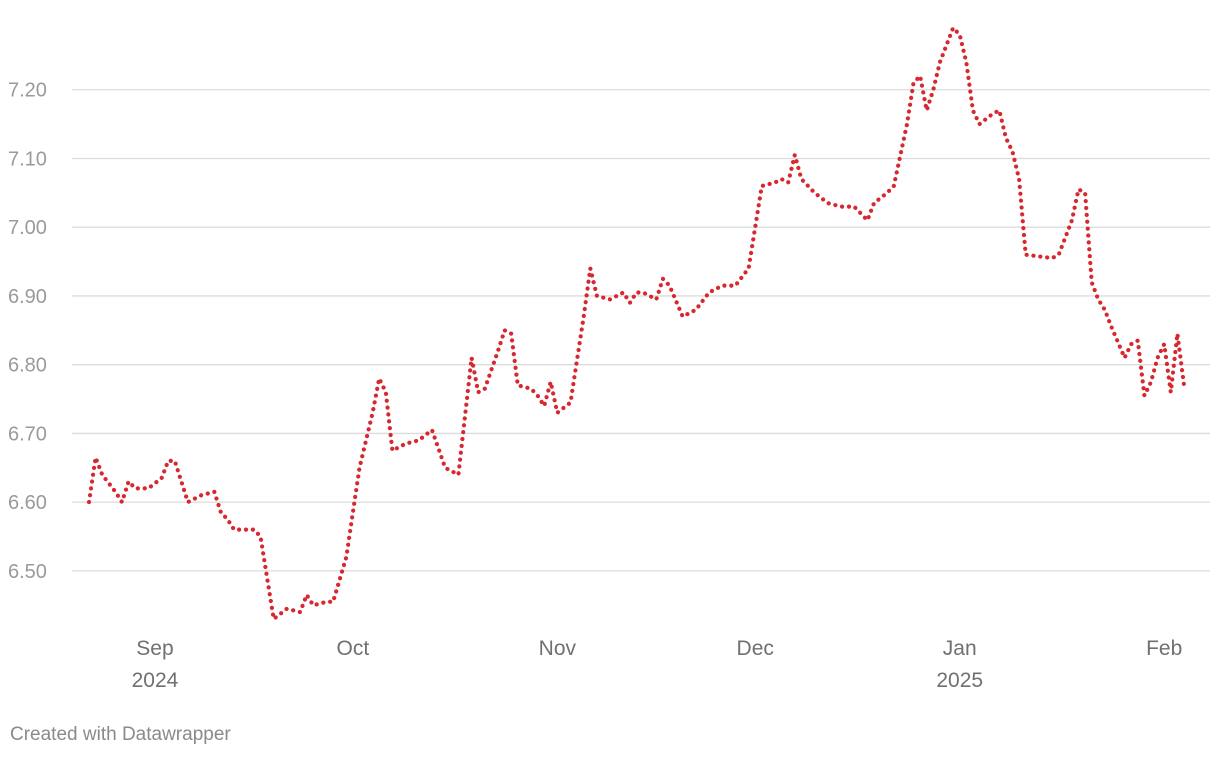  What do you see at coordinates (353, 648) in the screenshot?
I see `x-tick-label: Oct` at bounding box center [353, 648].